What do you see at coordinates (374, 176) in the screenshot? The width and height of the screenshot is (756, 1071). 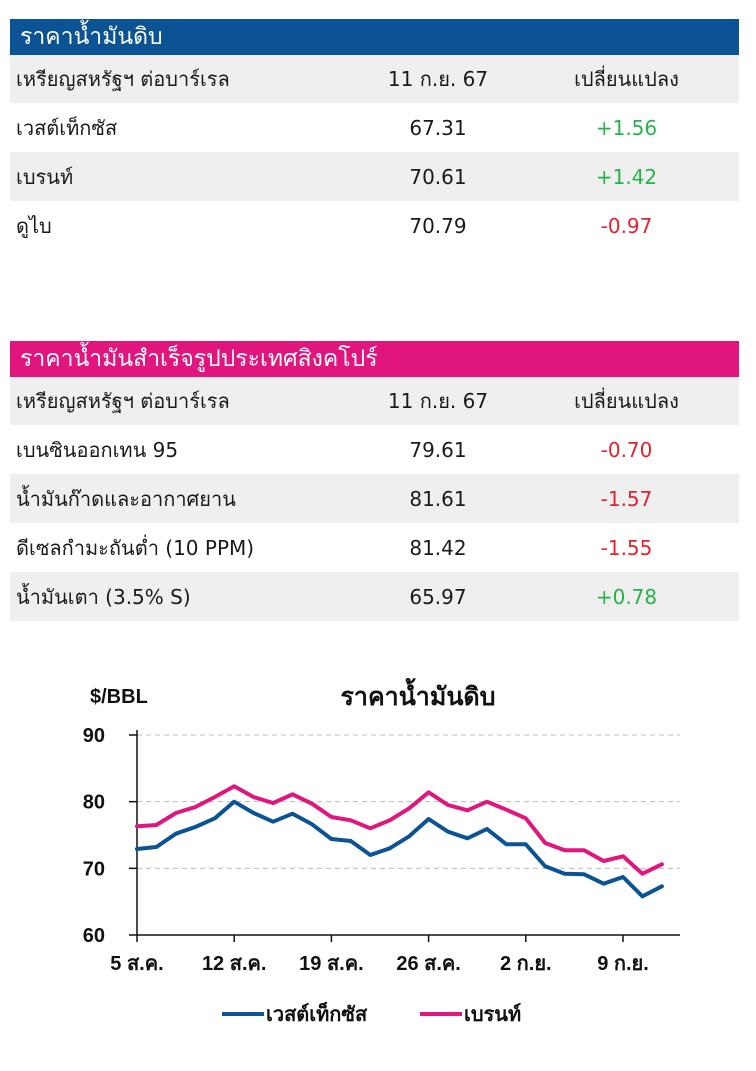 I see `crude-row-brent: เบรนท์ 70.61 +1.42` at bounding box center [374, 176].